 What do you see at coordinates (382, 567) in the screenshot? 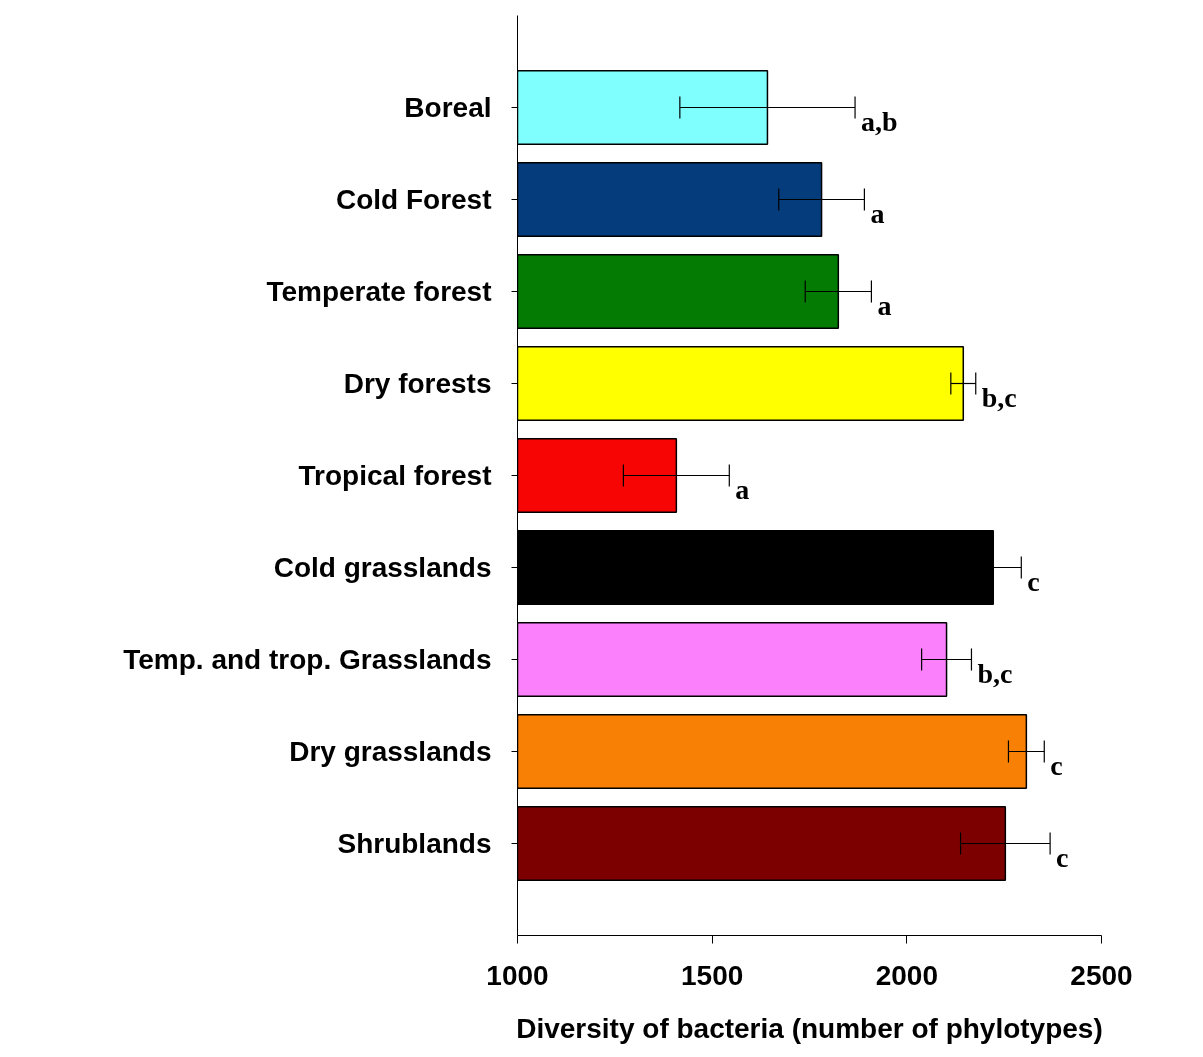
I see `y-tick-label: Cold grasslands` at bounding box center [382, 567].